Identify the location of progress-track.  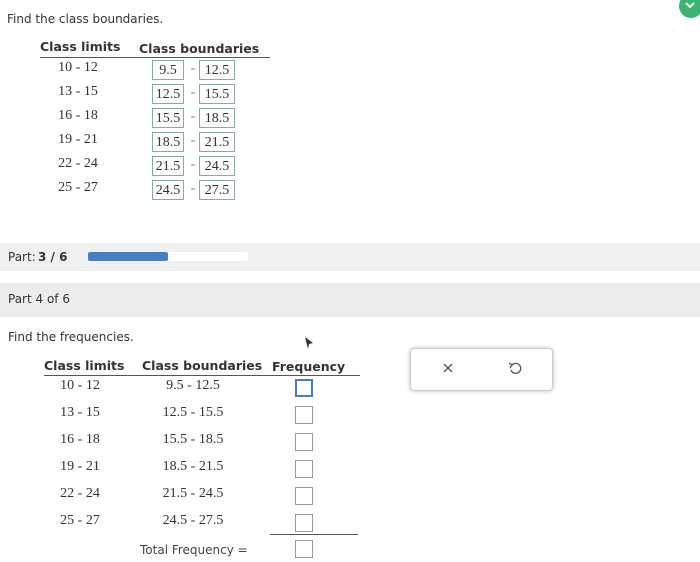
(168, 256).